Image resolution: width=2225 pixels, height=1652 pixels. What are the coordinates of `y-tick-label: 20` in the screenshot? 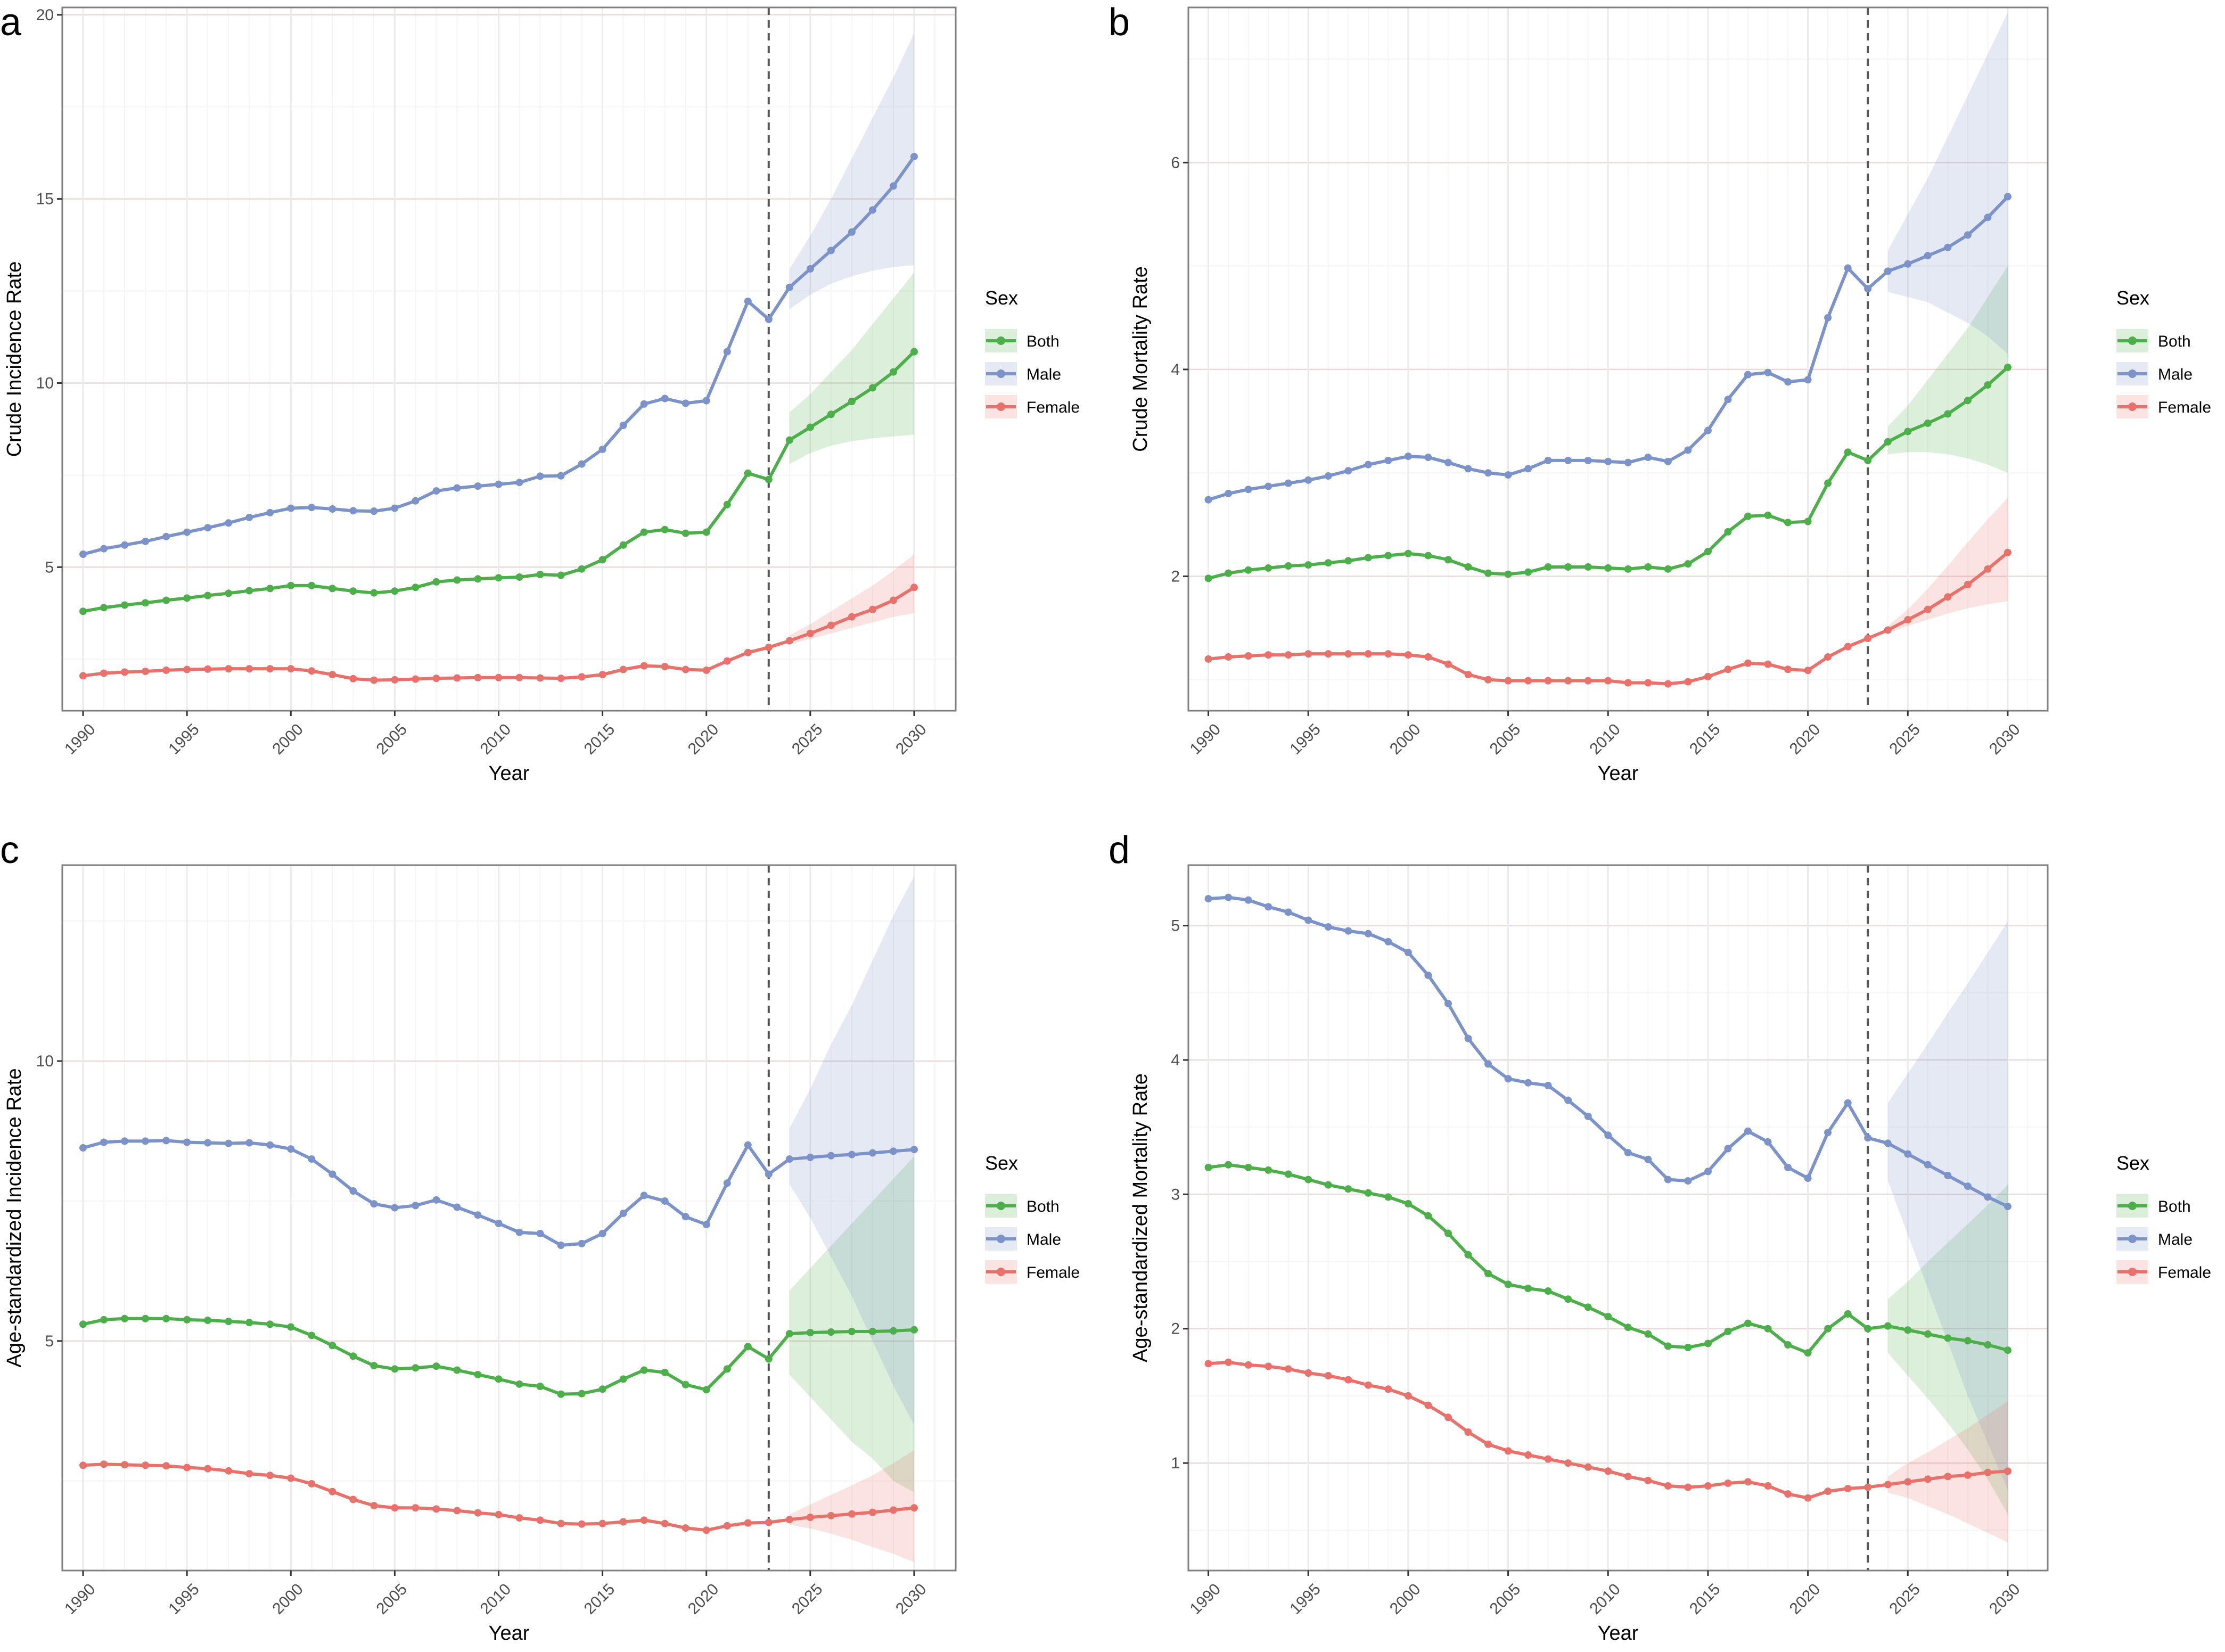 It's located at (45, 15).